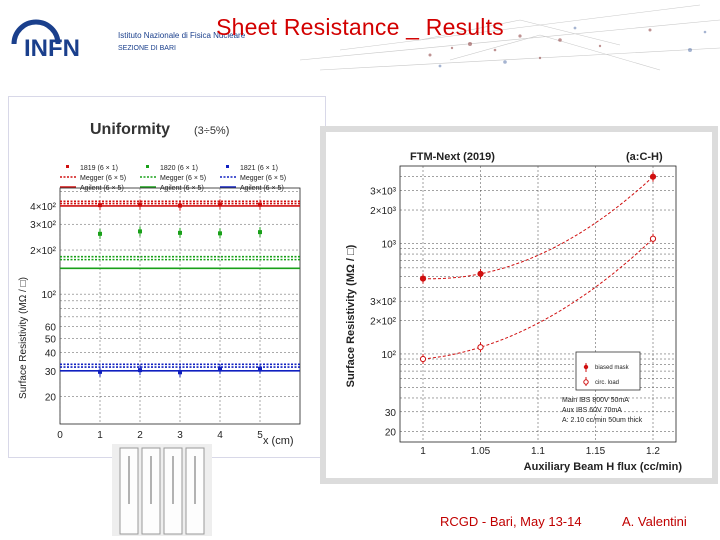 This screenshot has width=720, height=540. Describe the element at coordinates (644, 157) in the screenshot. I see `ftm-tag: (a:C-H)` at that location.